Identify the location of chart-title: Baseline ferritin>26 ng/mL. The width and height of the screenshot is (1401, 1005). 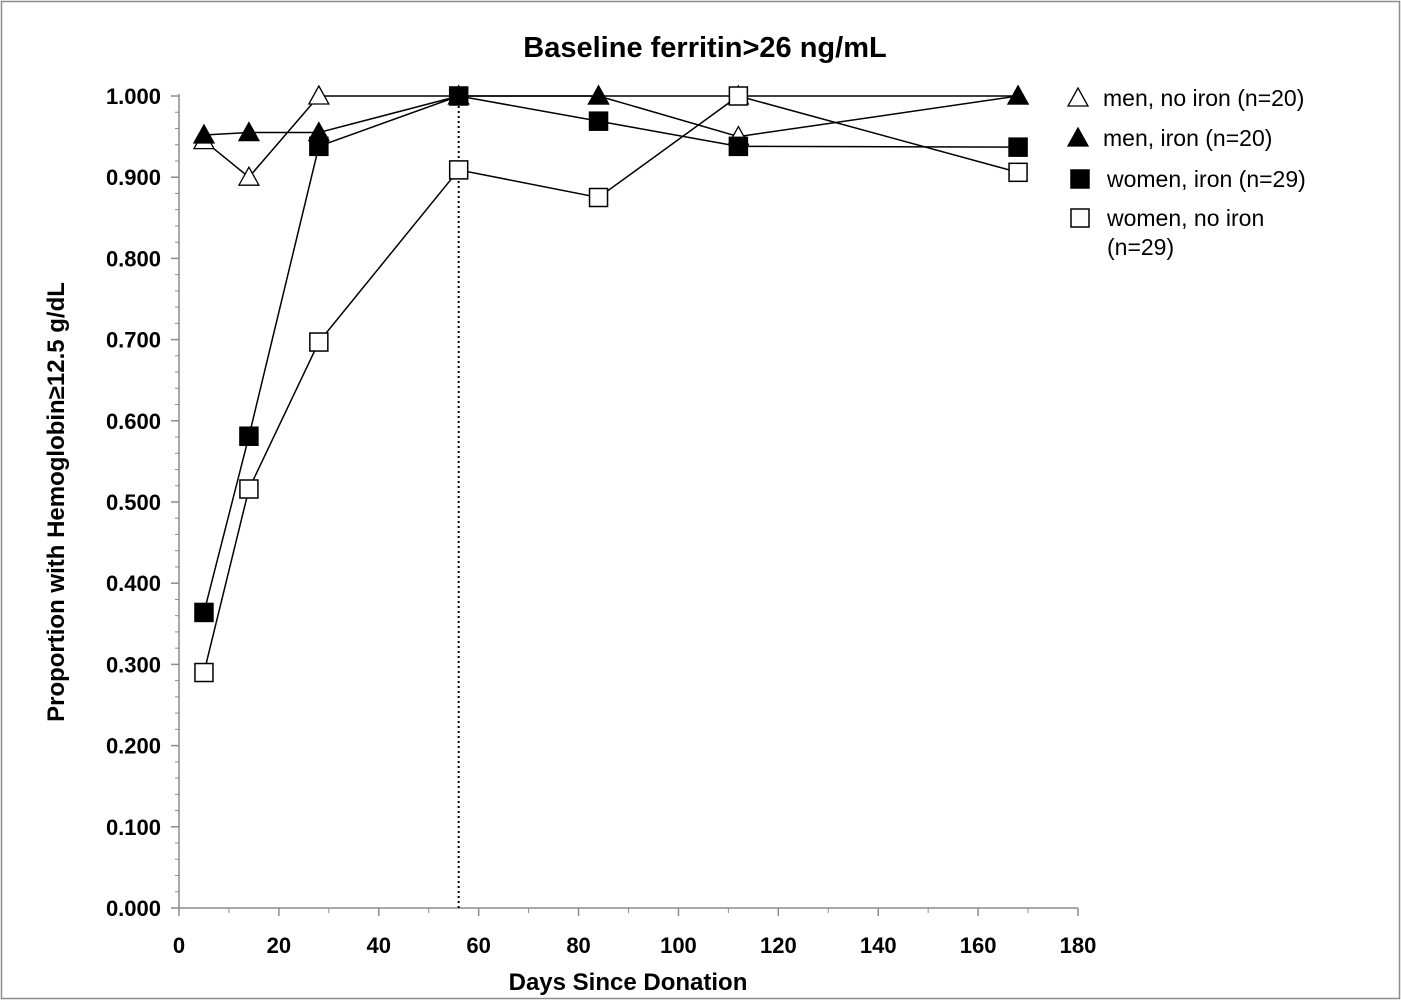
(704, 48).